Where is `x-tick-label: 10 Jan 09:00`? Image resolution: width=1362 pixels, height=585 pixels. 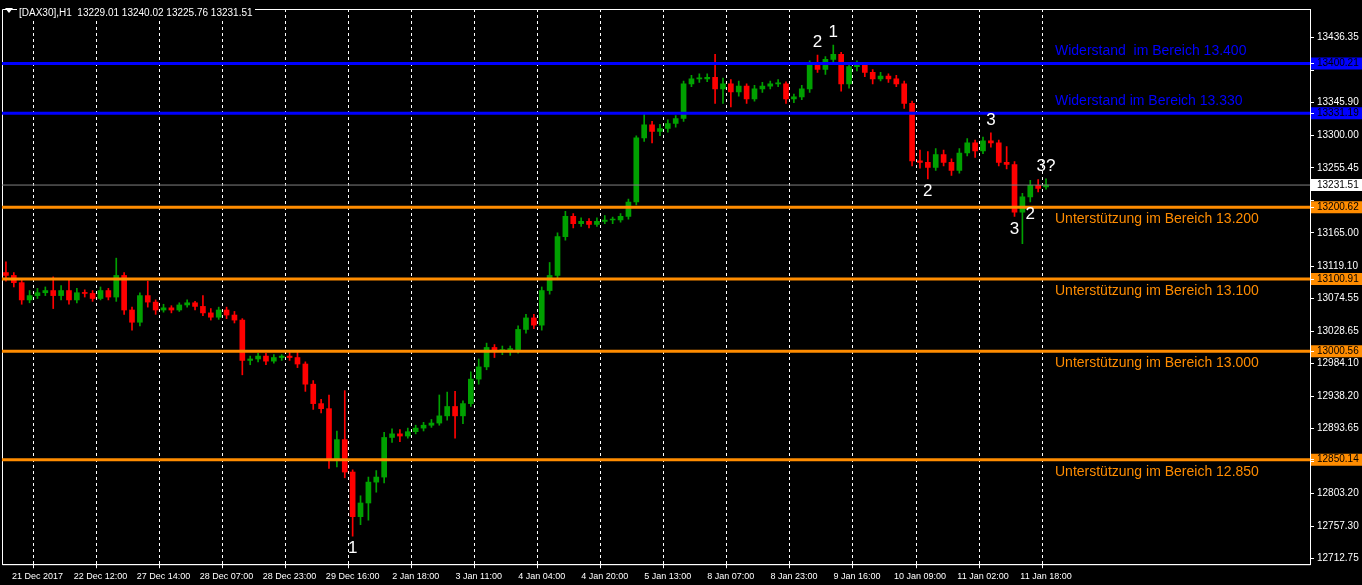
x-tick-label: 10 Jan 09:00 is located at coordinates (919, 576).